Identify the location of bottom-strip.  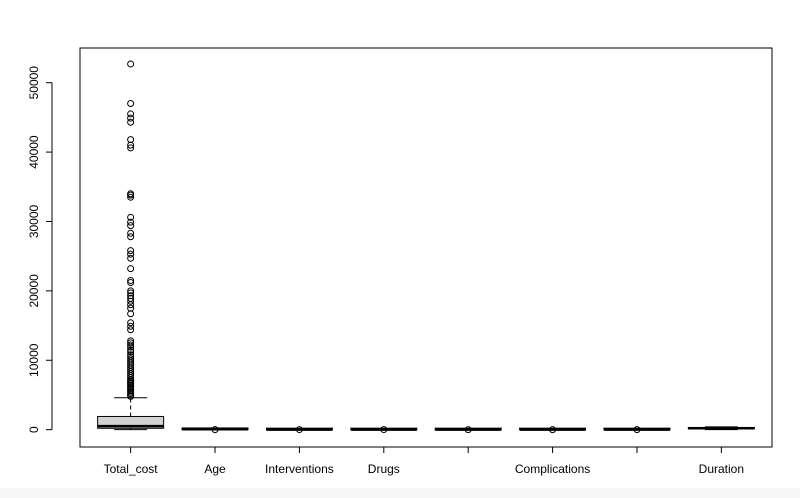
(400, 493).